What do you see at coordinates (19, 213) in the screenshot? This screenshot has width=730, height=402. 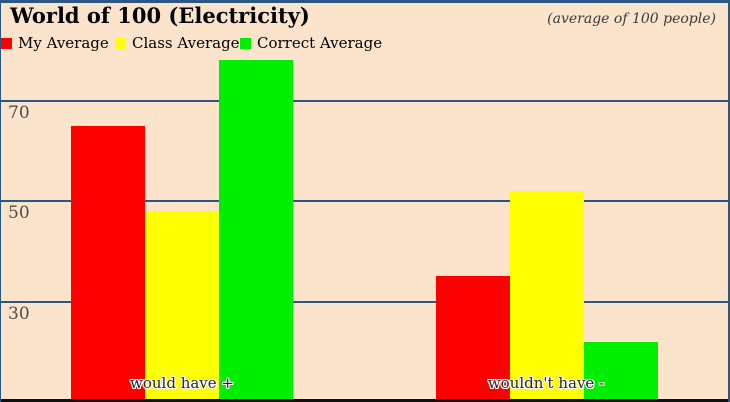 I see `y-tick-label-50: 50` at bounding box center [19, 213].